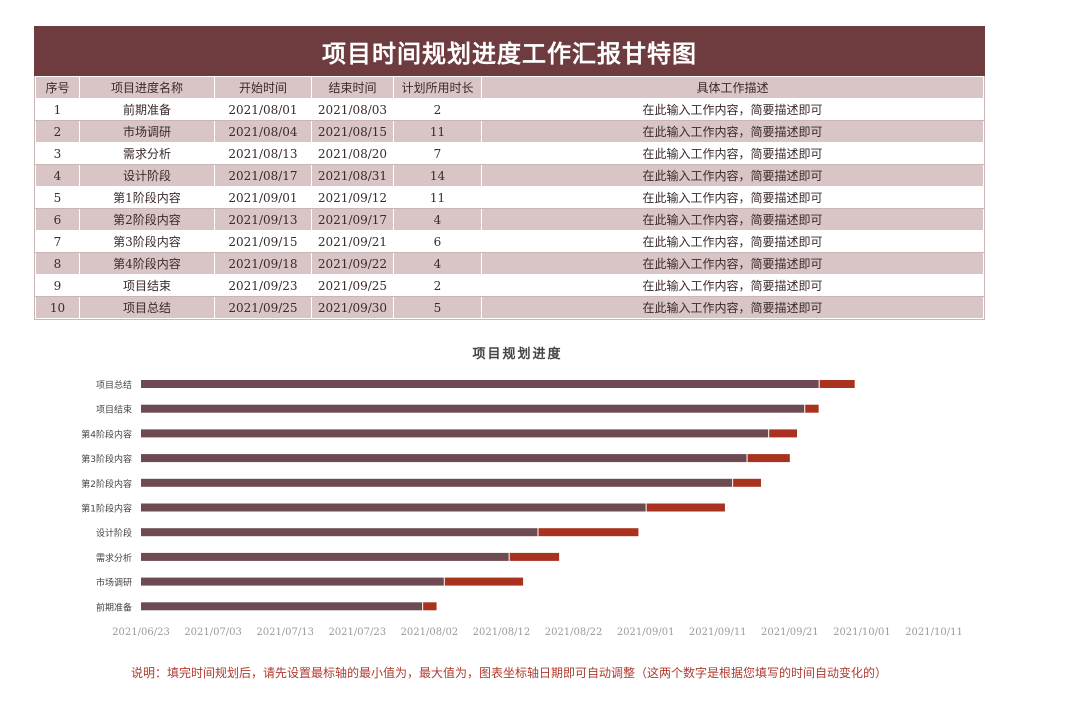 Image resolution: width=1080 pixels, height=722 pixels. What do you see at coordinates (57, 241) in the screenshot?
I see `cell-index: 7` at bounding box center [57, 241].